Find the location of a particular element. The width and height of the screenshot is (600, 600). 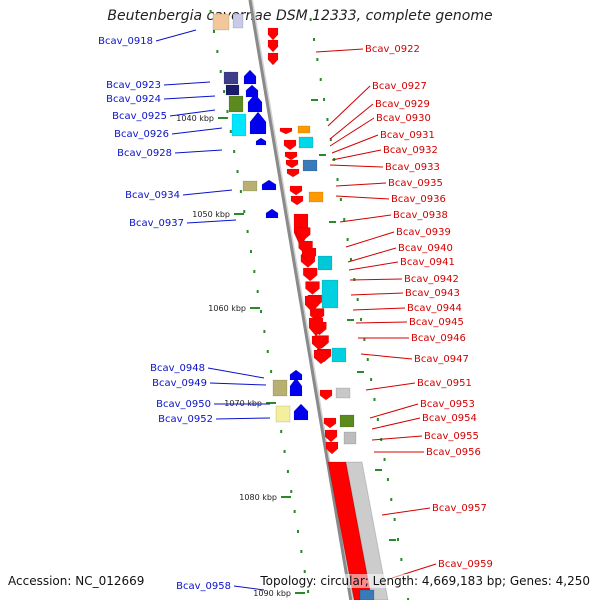

scale-label: 1060 kbp is located at coordinates (227, 308).